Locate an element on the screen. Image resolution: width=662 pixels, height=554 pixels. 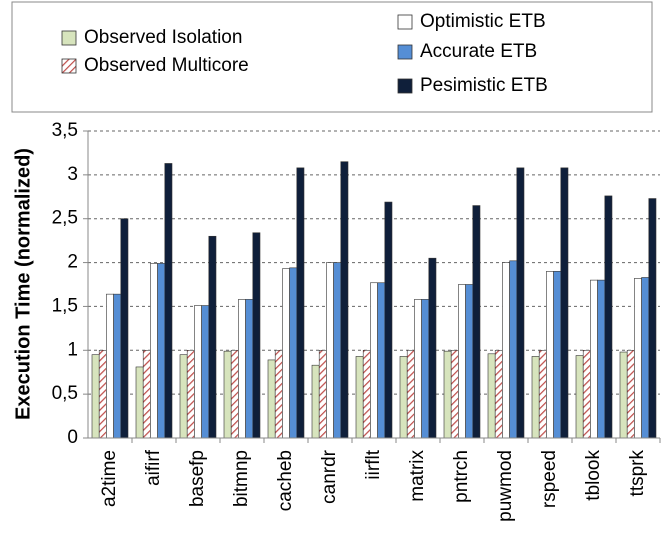
y-tick-label: 2,5 is located at coordinates (65, 218).